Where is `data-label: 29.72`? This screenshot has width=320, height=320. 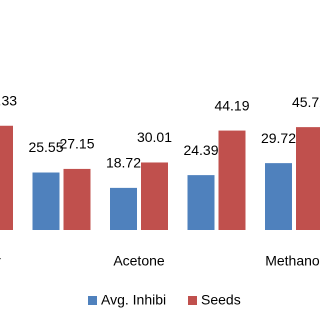 data-label: 29.72 is located at coordinates (278, 138).